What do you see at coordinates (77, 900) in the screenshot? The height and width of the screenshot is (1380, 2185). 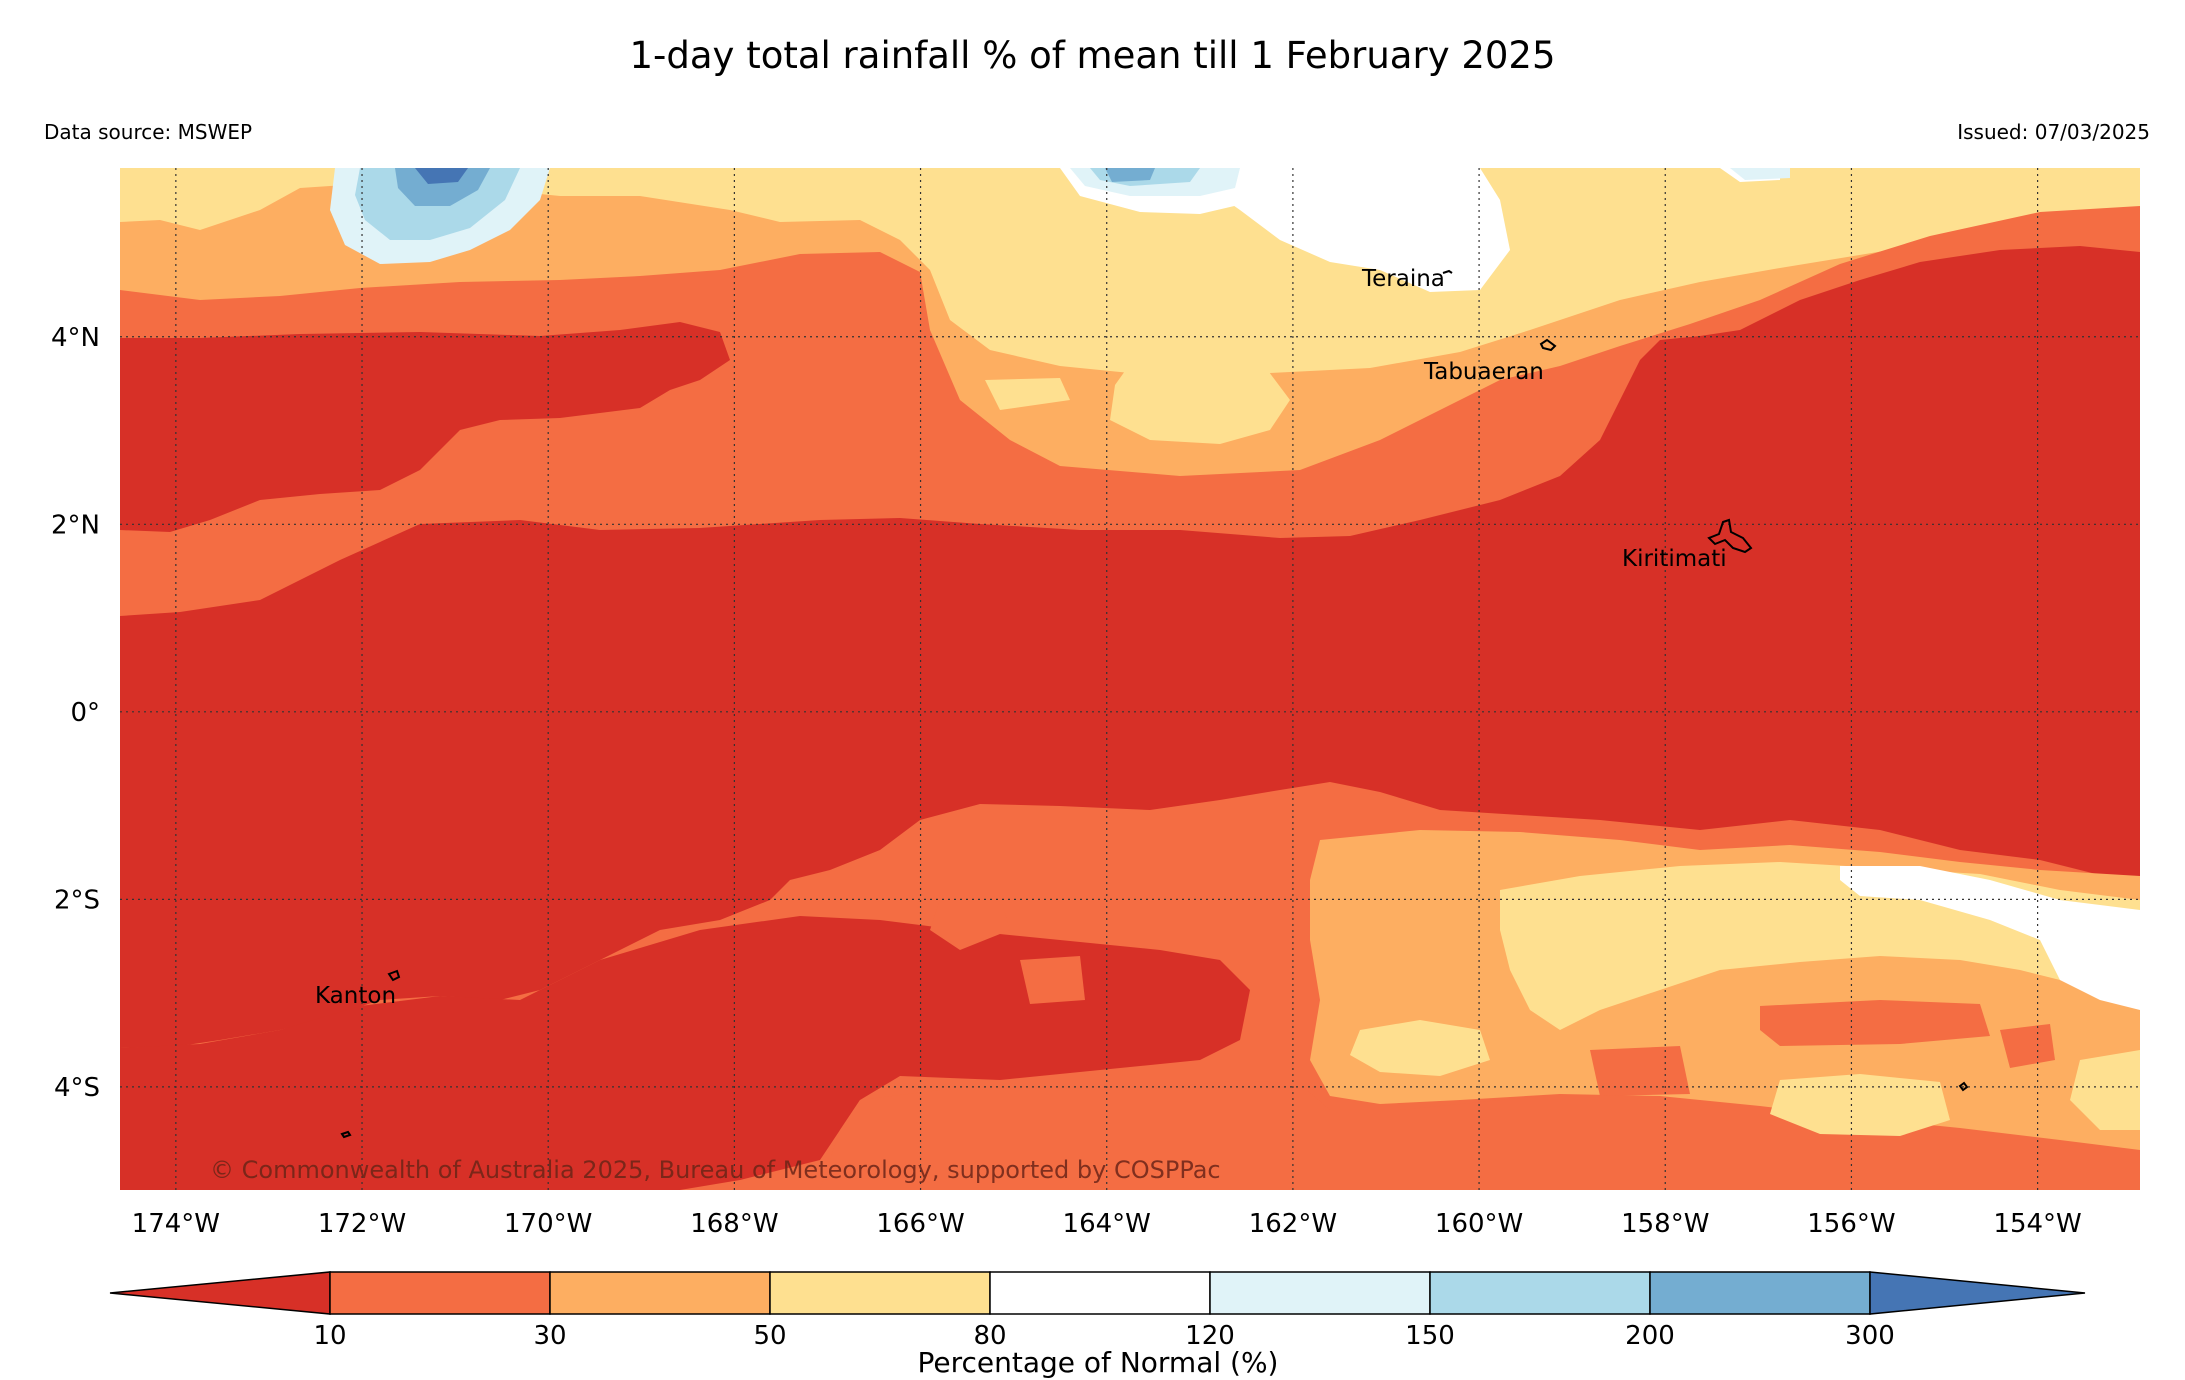 I see `latitude-label: 2°S` at bounding box center [77, 900].